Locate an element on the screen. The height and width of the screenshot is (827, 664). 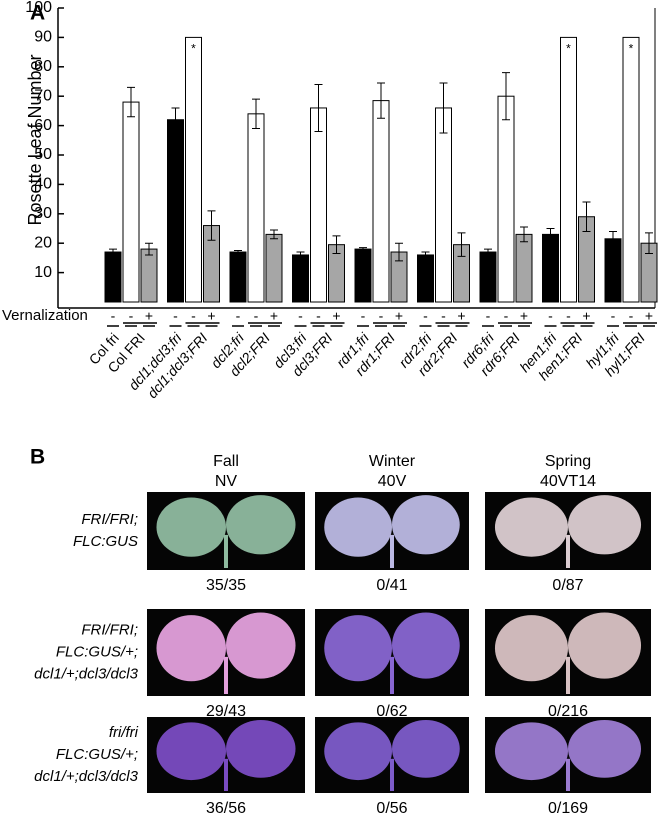
count: 0/56 is located at coordinates (391, 808).